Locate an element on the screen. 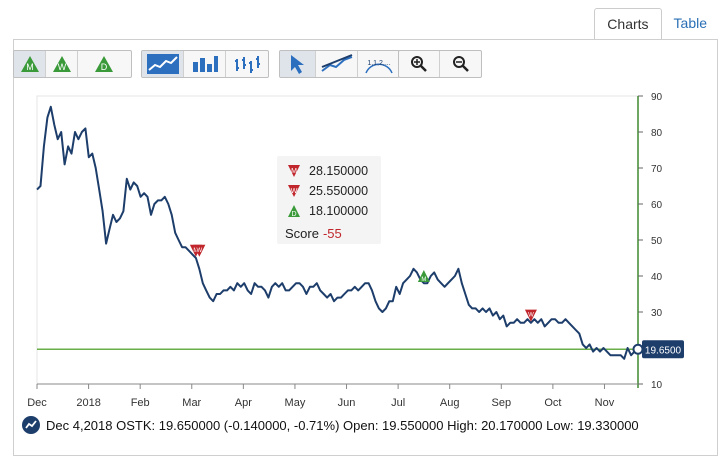 The height and width of the screenshot is (457, 719). monthly-sell-icon: M is located at coordinates (294, 171).